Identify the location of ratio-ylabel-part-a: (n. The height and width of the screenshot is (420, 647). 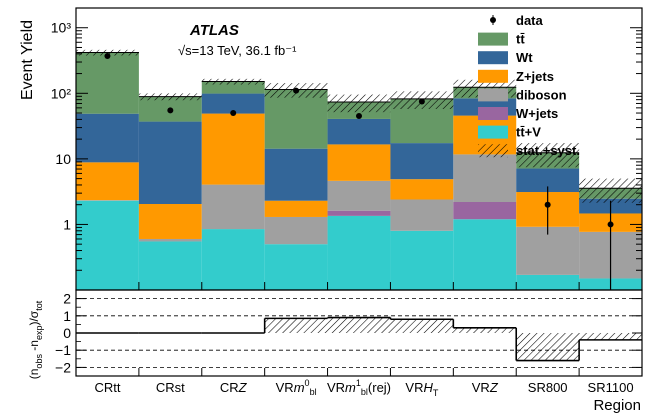
(34, 374).